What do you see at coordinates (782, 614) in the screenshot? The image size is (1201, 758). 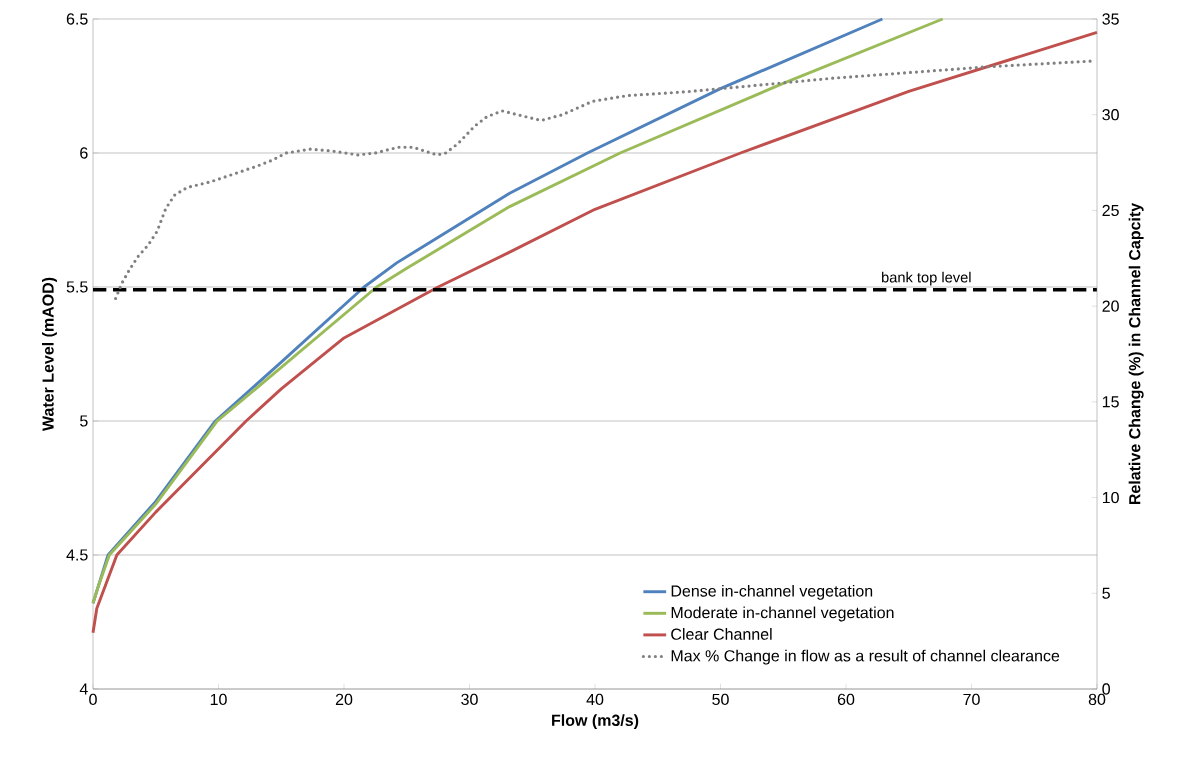 I see `legend-label: Moderate in-channel vegetation` at bounding box center [782, 614].